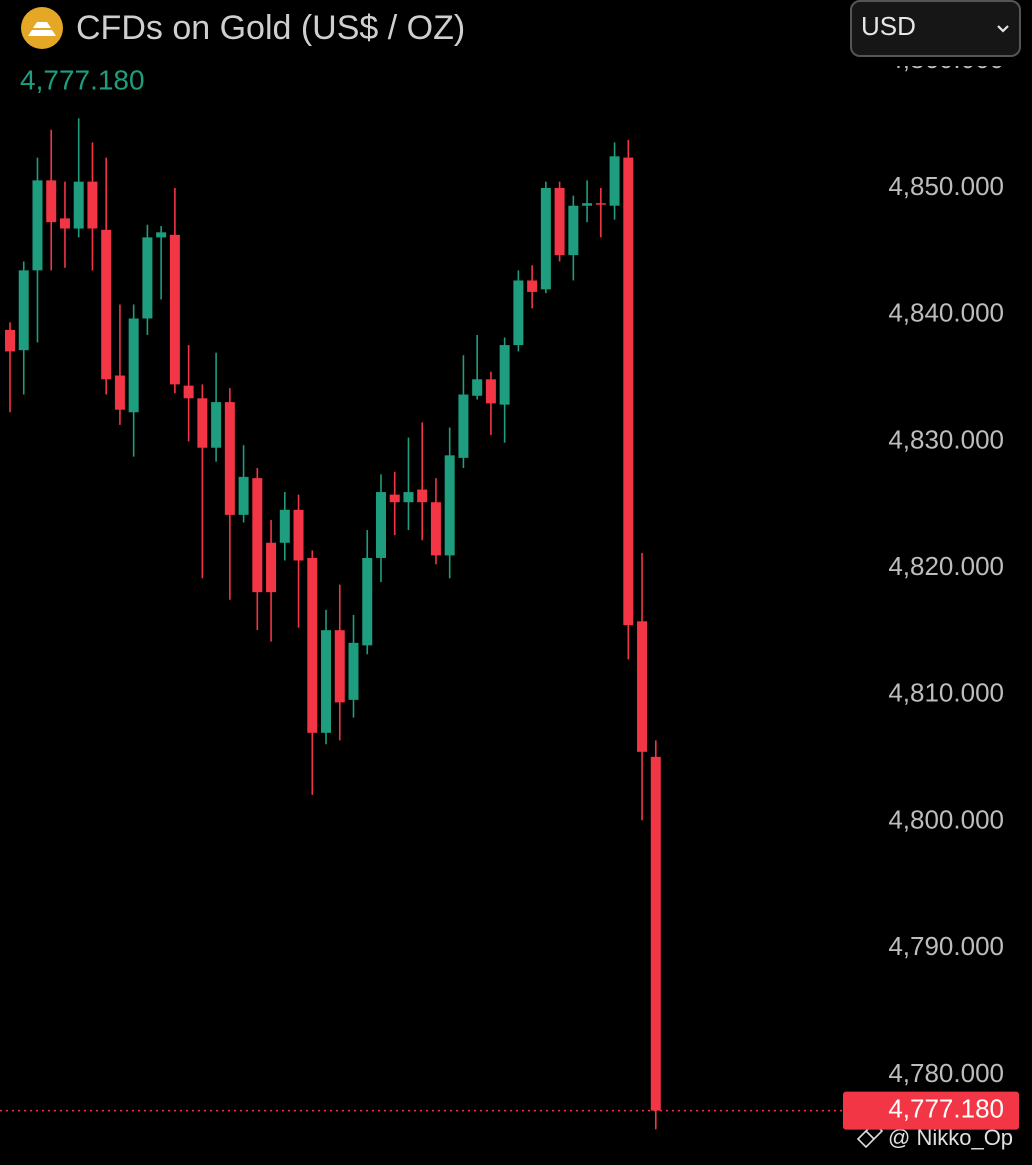 The height and width of the screenshot is (1165, 1032). I want to click on y-tick-label: 4,850.000, so click(946, 186).